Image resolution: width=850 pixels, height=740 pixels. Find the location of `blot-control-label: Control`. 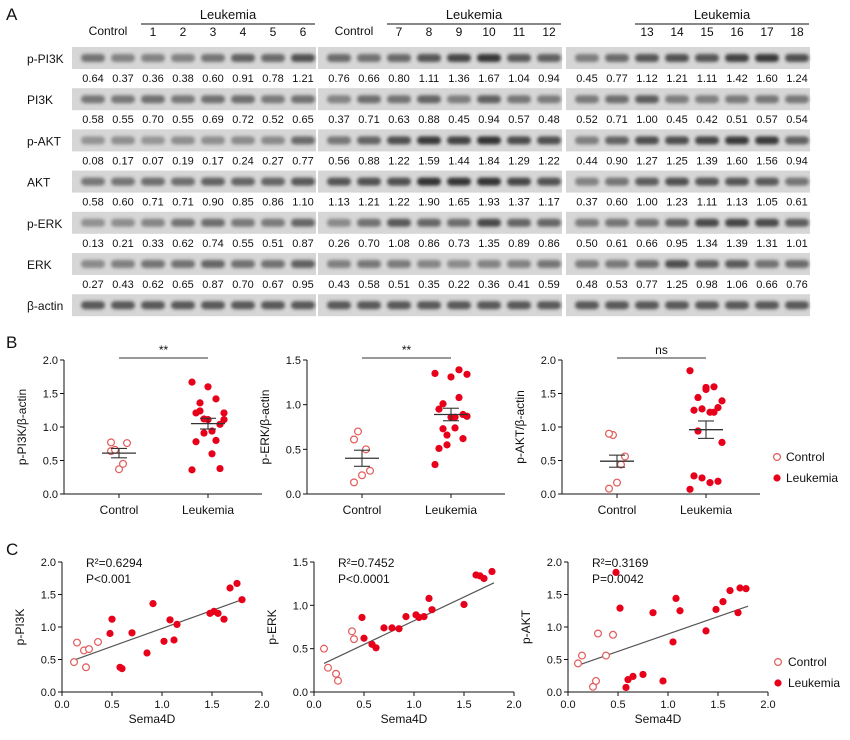

blot-control-label: Control is located at coordinates (354, 31).